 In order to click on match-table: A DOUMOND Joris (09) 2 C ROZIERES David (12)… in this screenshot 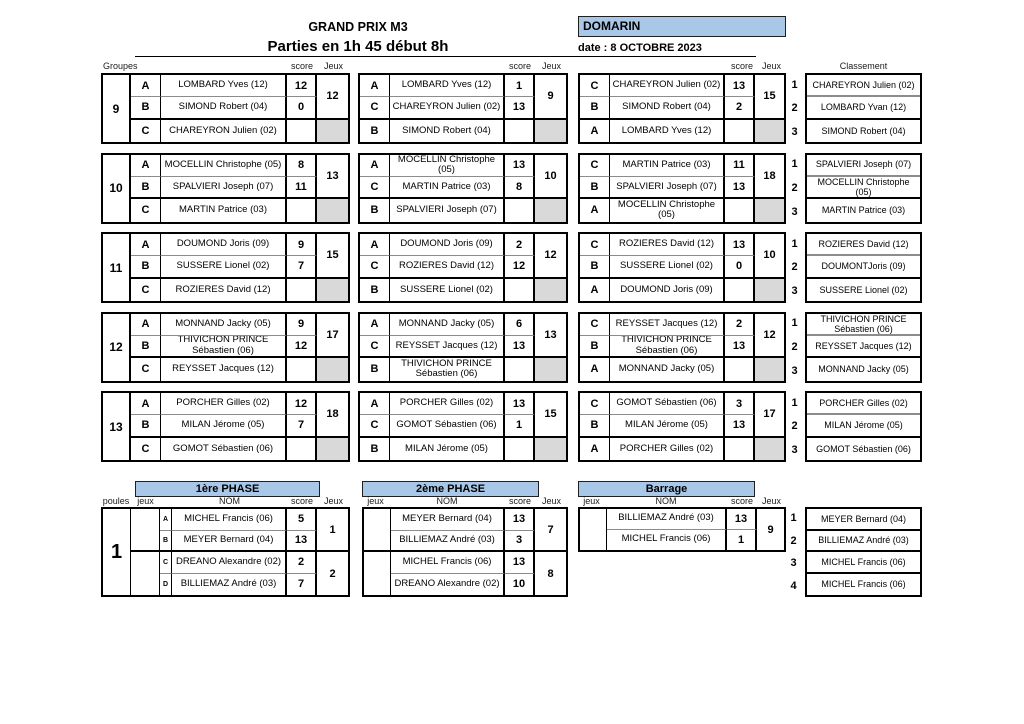, I will do `click(463, 267)`.